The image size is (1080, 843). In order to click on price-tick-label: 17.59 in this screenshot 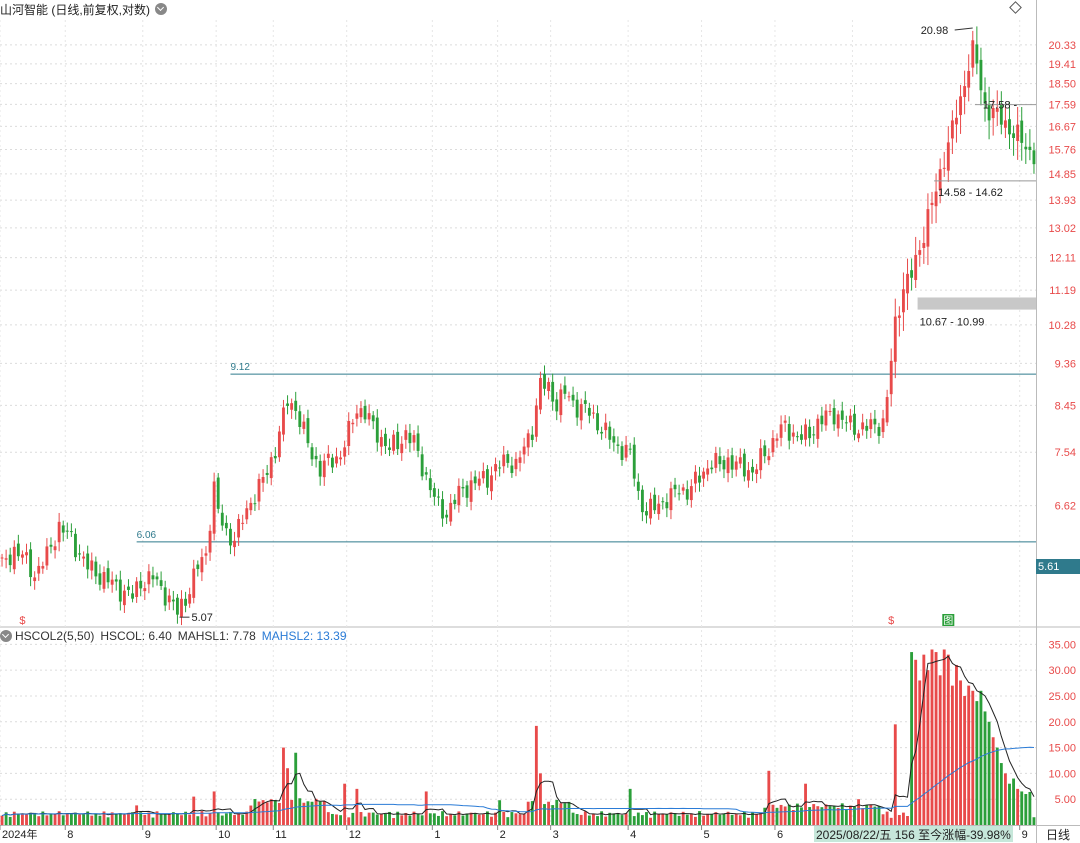, I will do `click(1062, 105)`.